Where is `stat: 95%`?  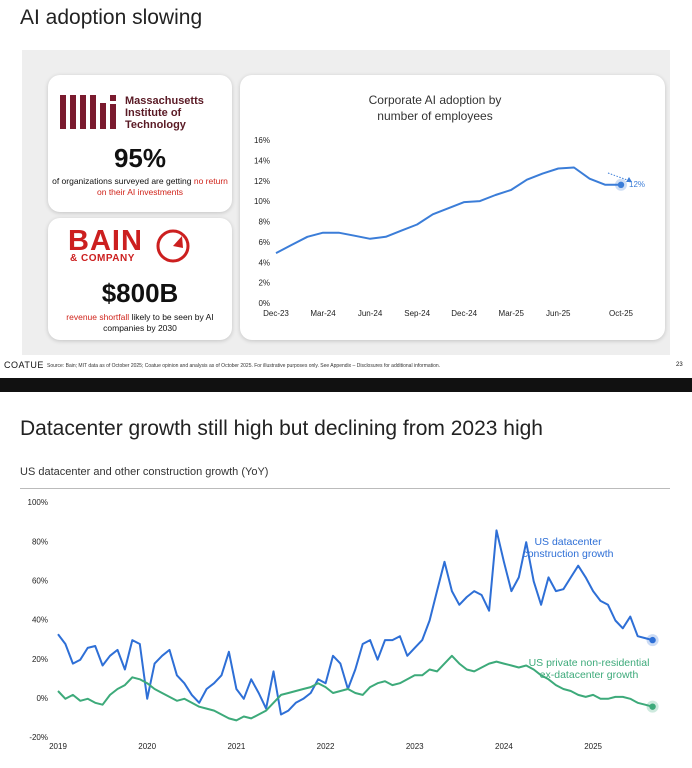 stat: 95% is located at coordinates (140, 158).